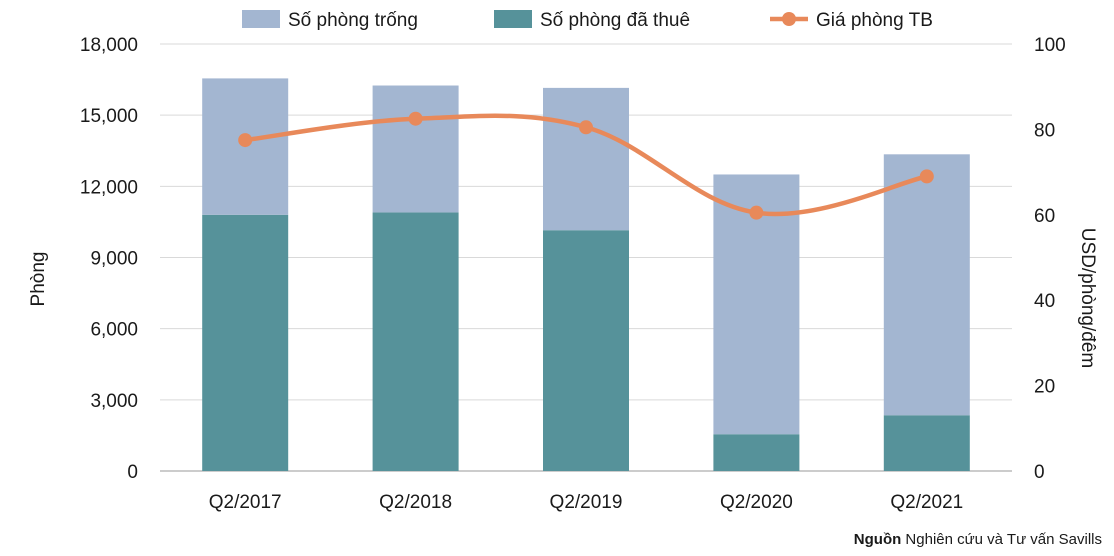  I want to click on source-text: Nghiên cứu và Tư vấn Savills, so click(1001, 539).